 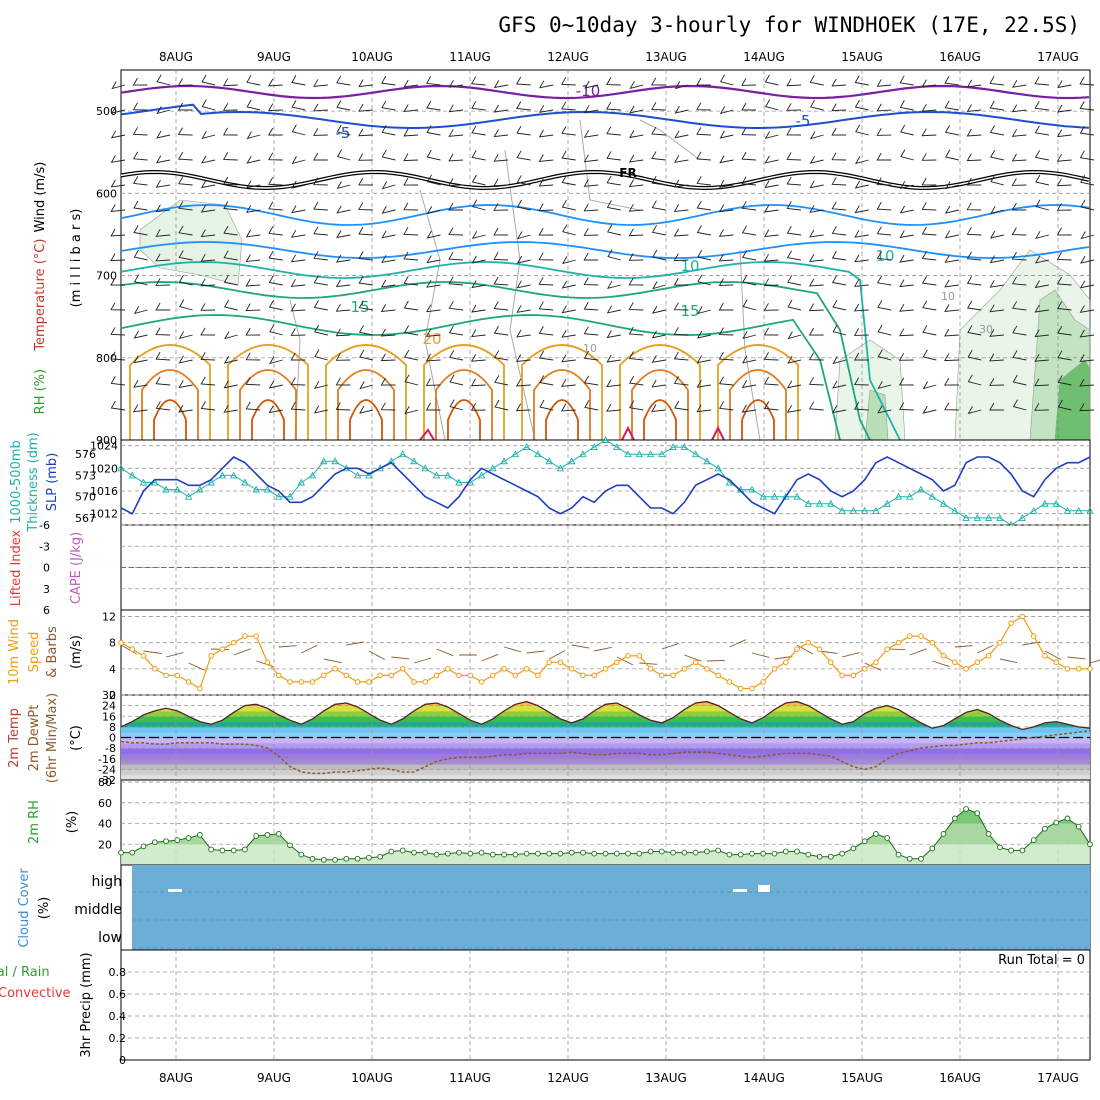 What do you see at coordinates (107, 759) in the screenshot?
I see `temp-tick-label: -16` at bounding box center [107, 759].